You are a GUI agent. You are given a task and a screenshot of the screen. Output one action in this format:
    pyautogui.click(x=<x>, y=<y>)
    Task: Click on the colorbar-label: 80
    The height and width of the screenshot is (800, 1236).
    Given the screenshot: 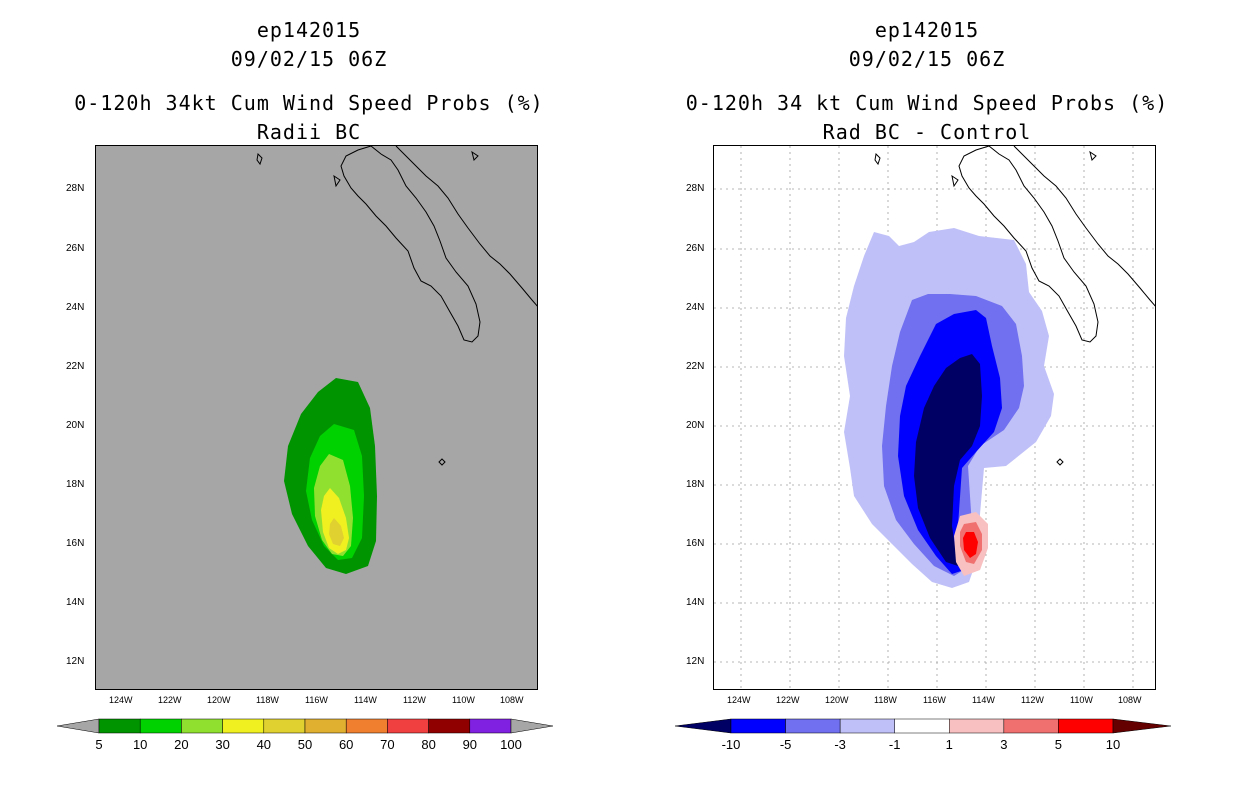 What is the action you would take?
    pyautogui.click(x=428, y=744)
    